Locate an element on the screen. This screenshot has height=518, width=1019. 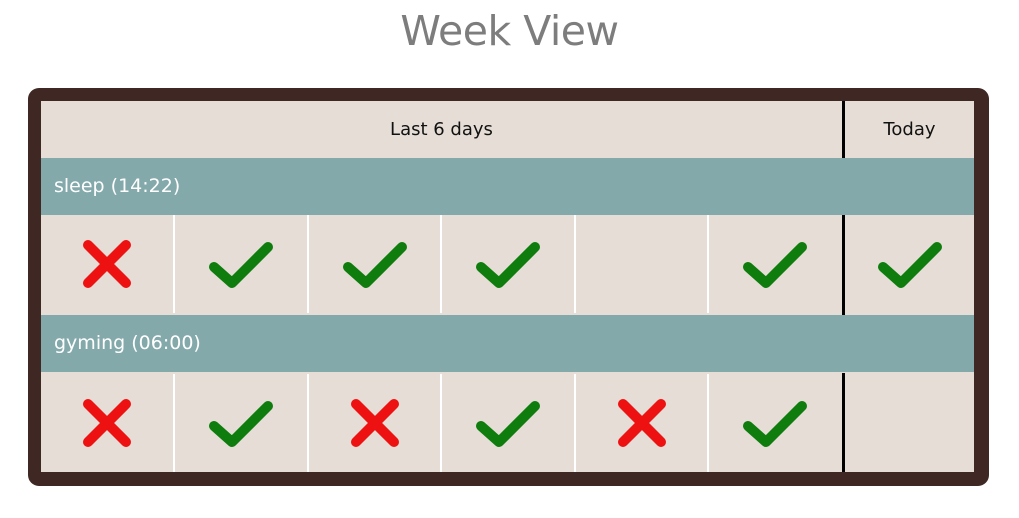
habit-row-sleep: sleep (14:22) is located at coordinates (507, 186).